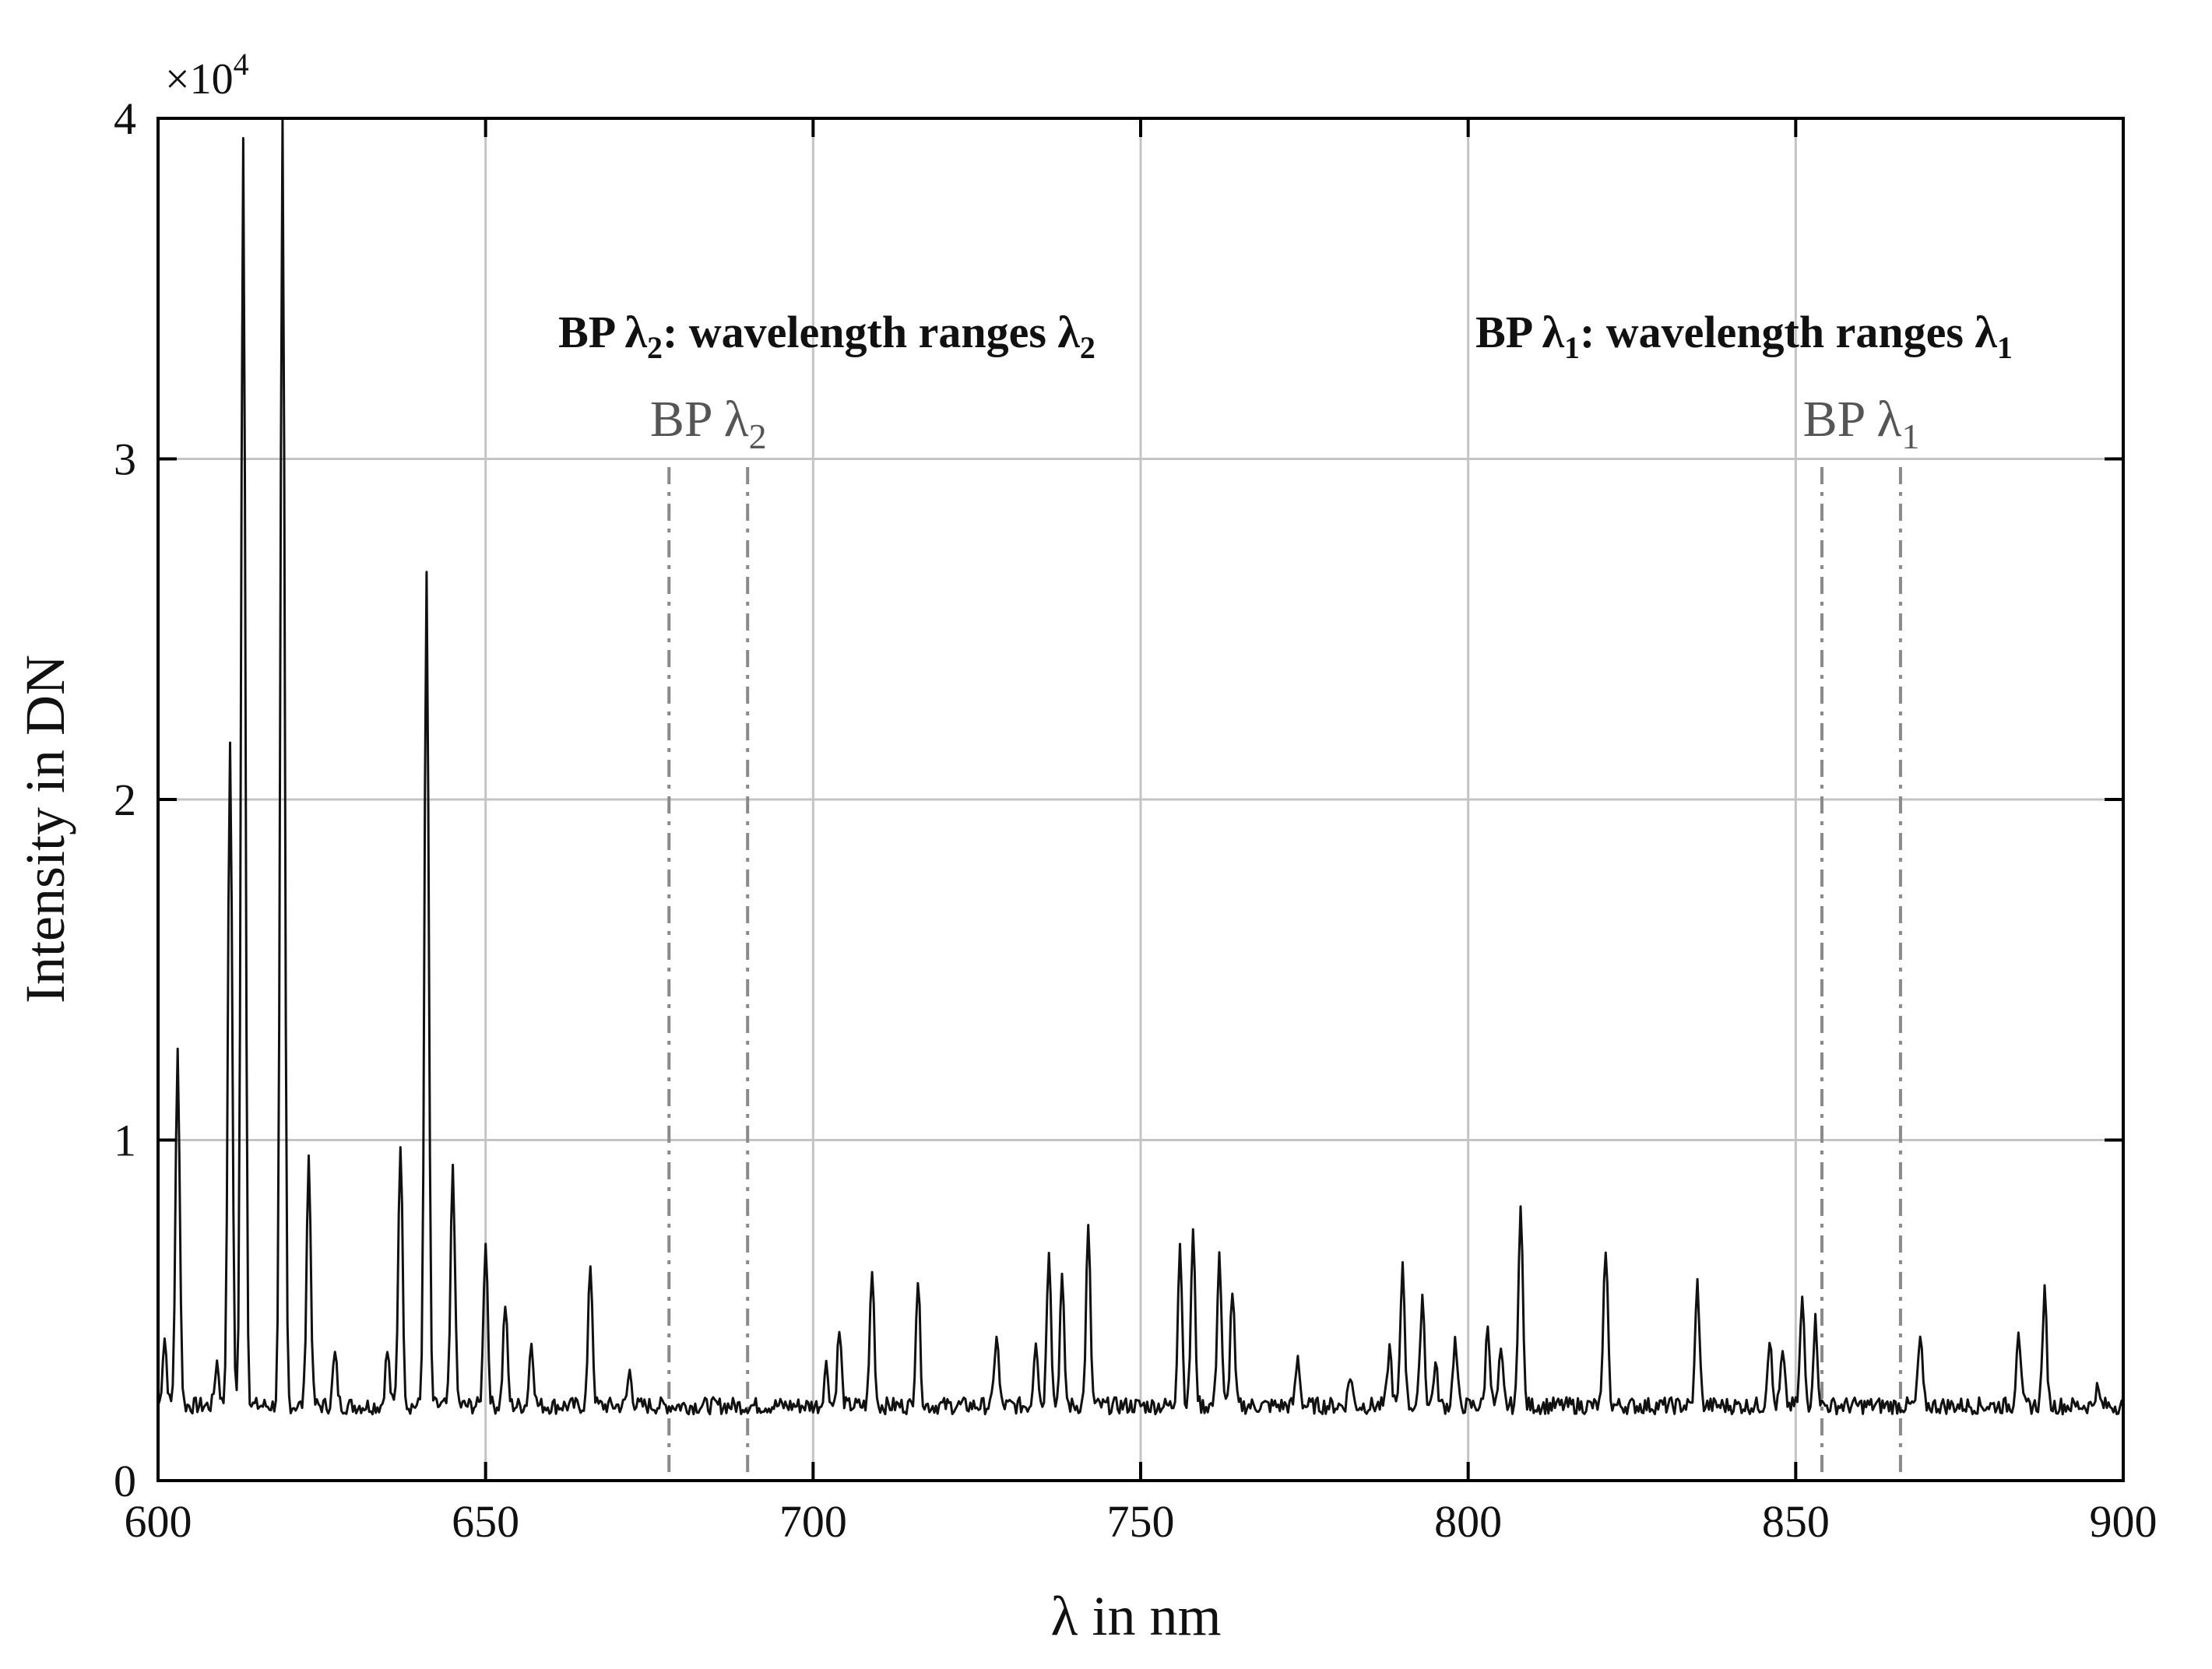  What do you see at coordinates (125, 1141) in the screenshot?
I see `y-tick-label: 1` at bounding box center [125, 1141].